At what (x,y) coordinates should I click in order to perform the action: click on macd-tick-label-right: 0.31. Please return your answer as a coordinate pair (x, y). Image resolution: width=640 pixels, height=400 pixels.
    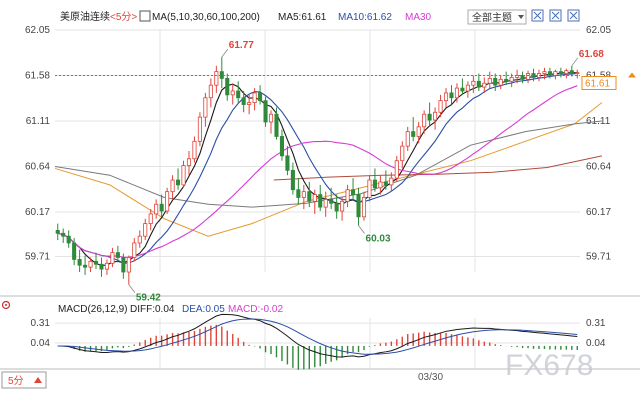
    Looking at the image, I should click on (596, 323).